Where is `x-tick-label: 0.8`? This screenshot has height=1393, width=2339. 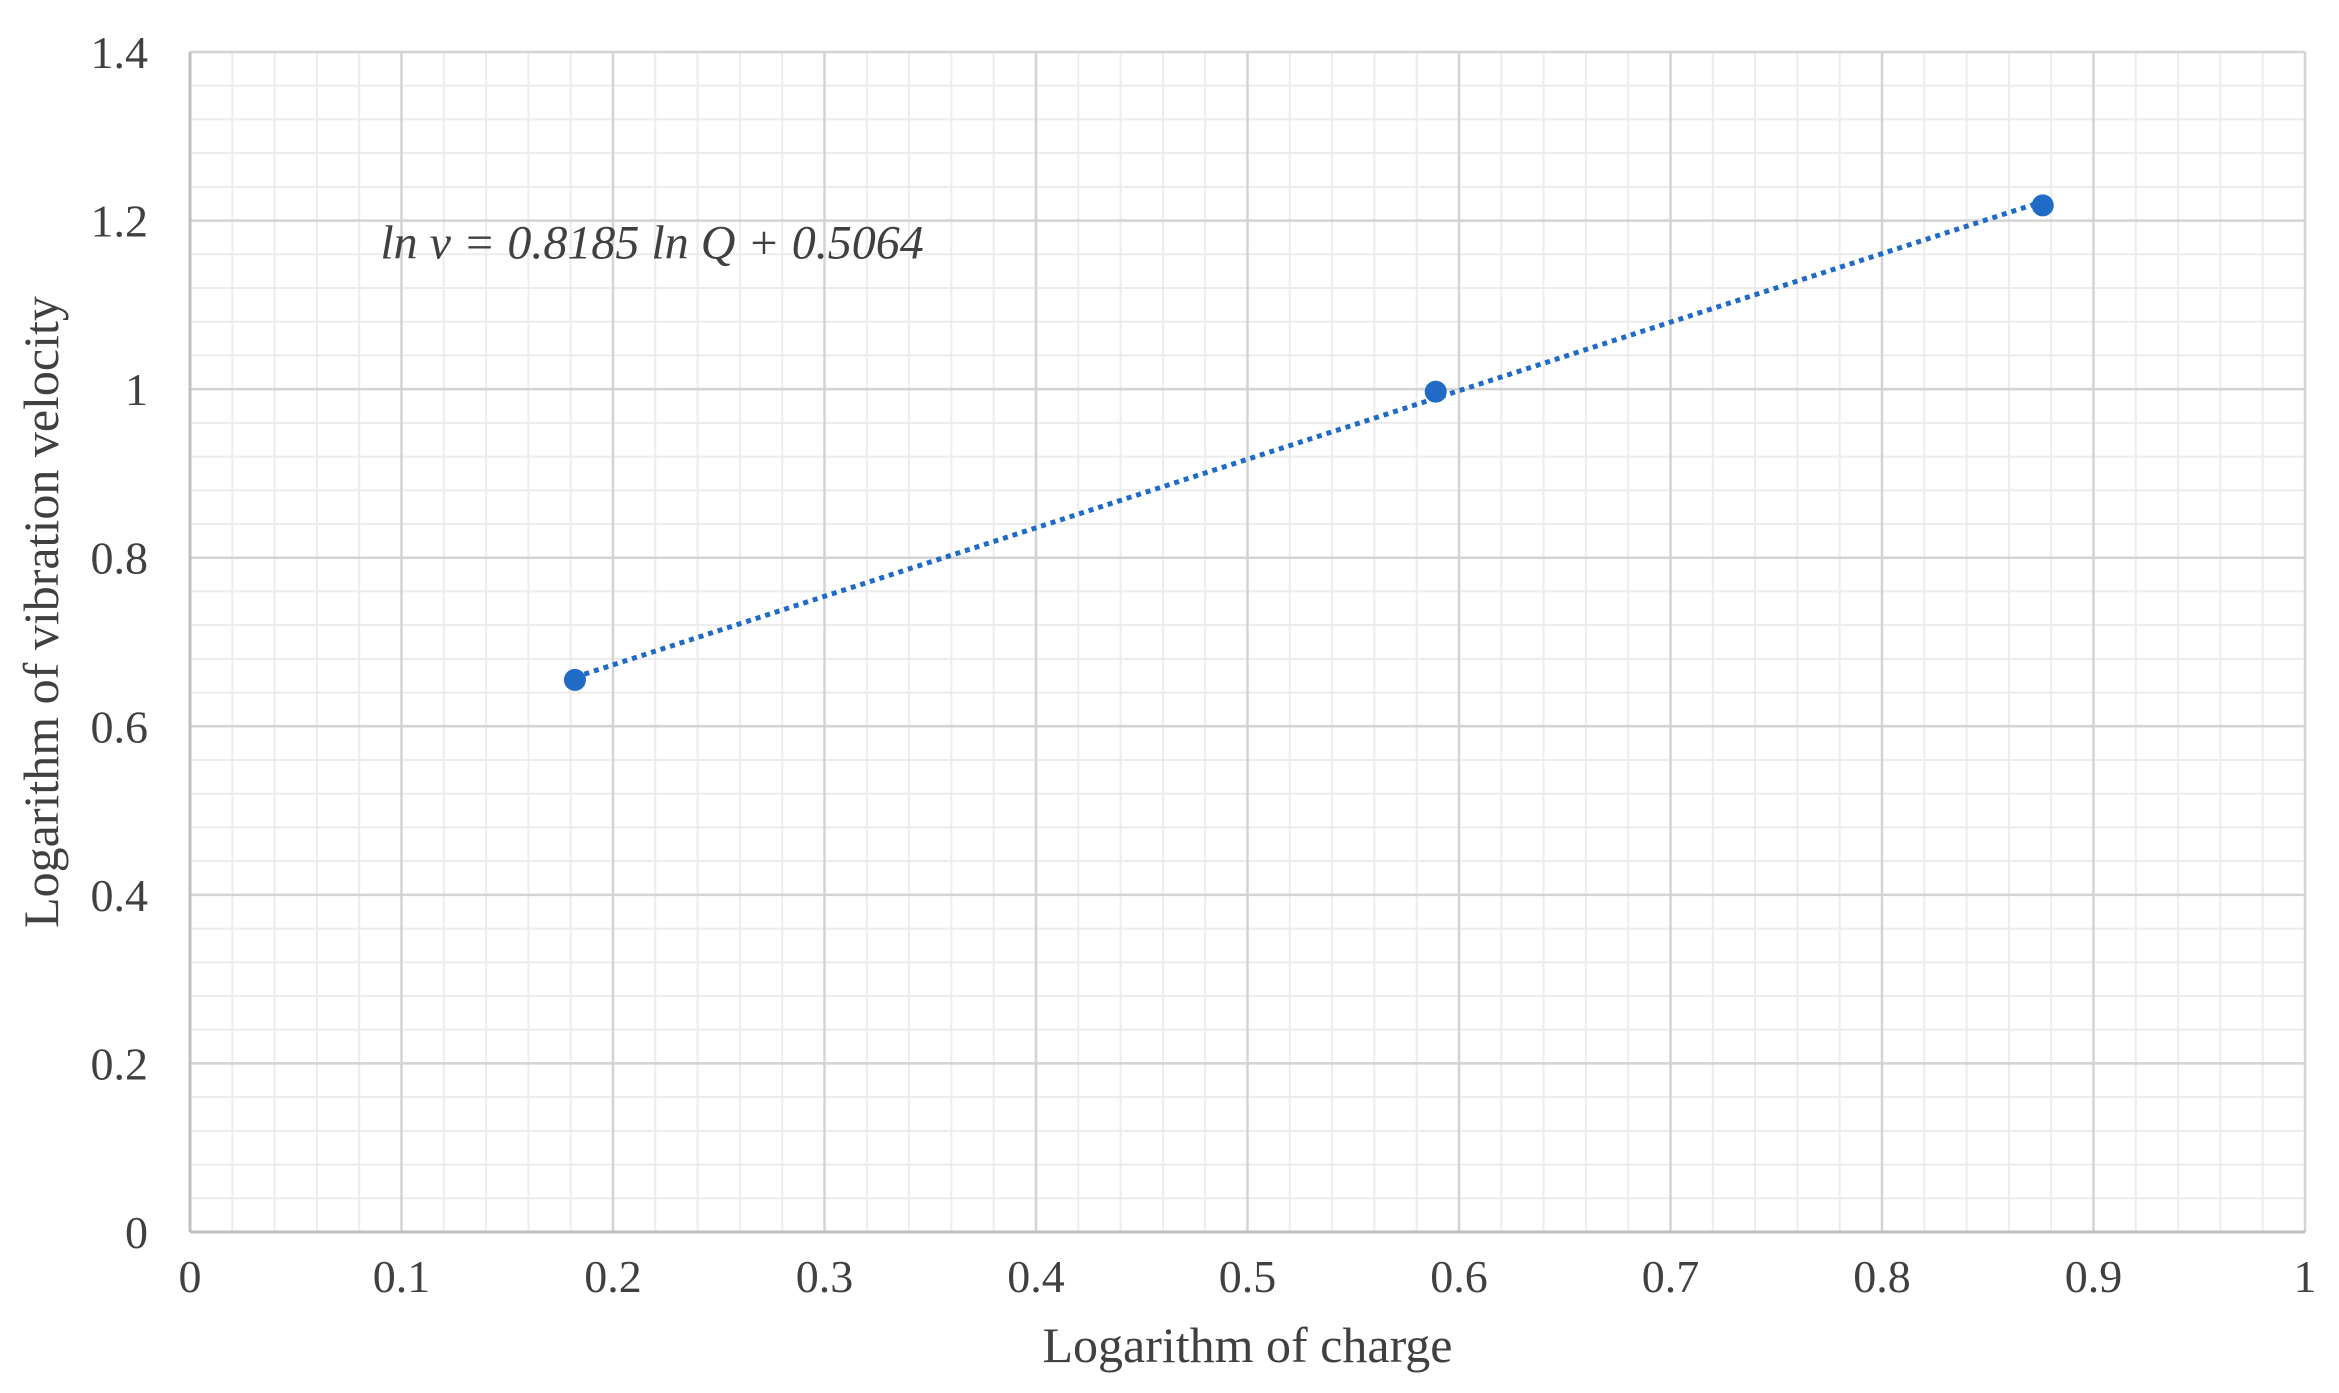
x-tick-label: 0.8 is located at coordinates (1882, 1276).